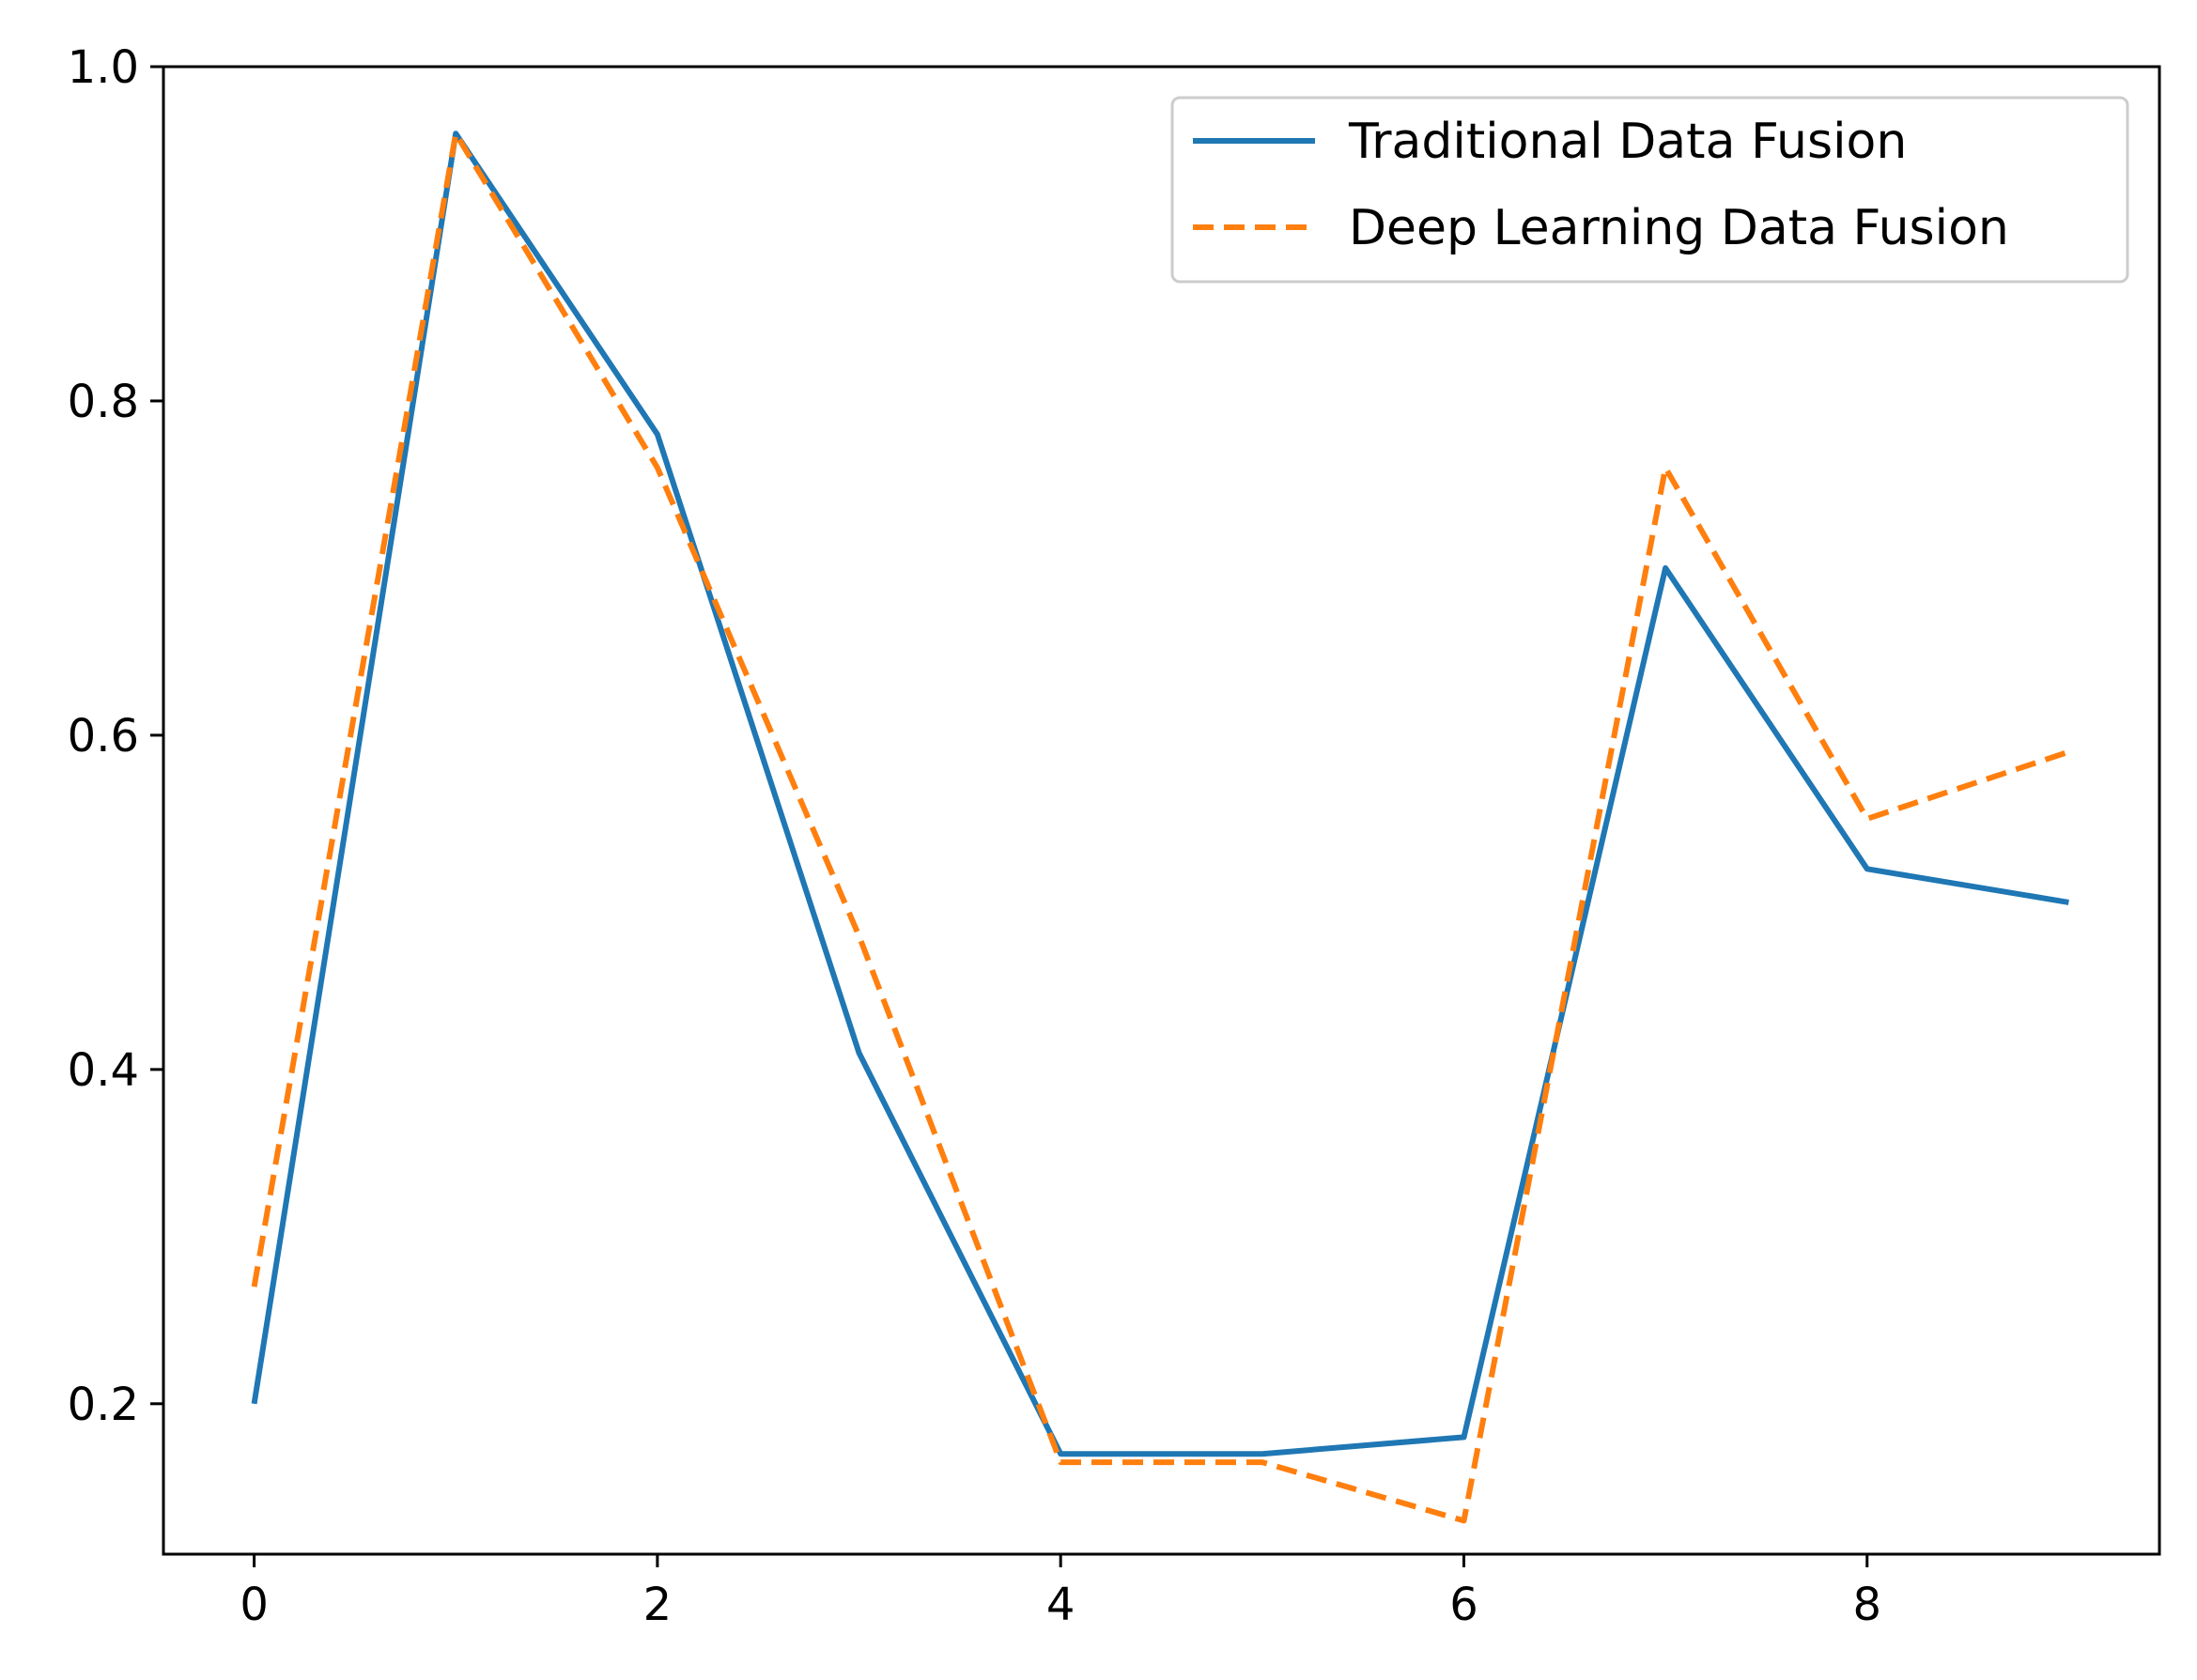 The width and height of the screenshot is (2197, 1680). Describe the element at coordinates (103, 67) in the screenshot. I see `y-tick-label: 1.0` at that location.